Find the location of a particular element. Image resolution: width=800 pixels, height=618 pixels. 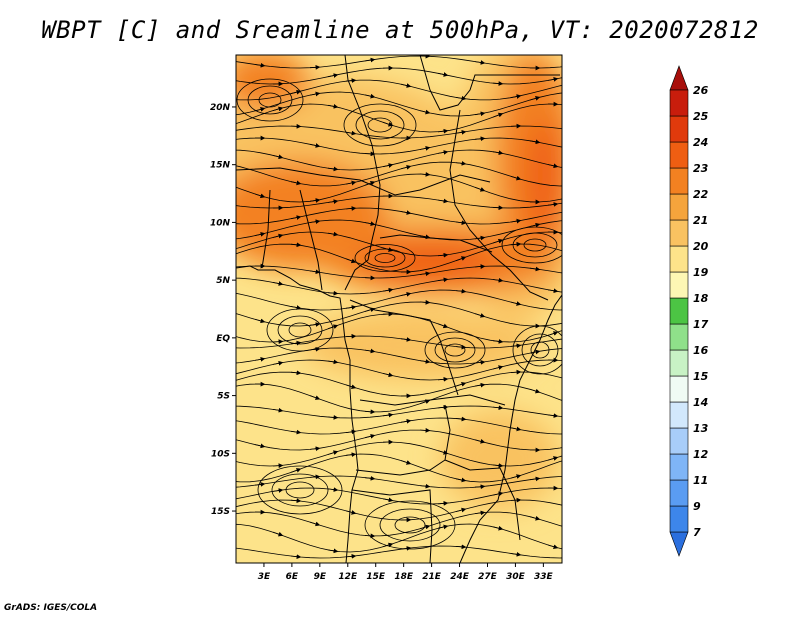

colorbar-max-triangle is located at coordinates (679, 78).